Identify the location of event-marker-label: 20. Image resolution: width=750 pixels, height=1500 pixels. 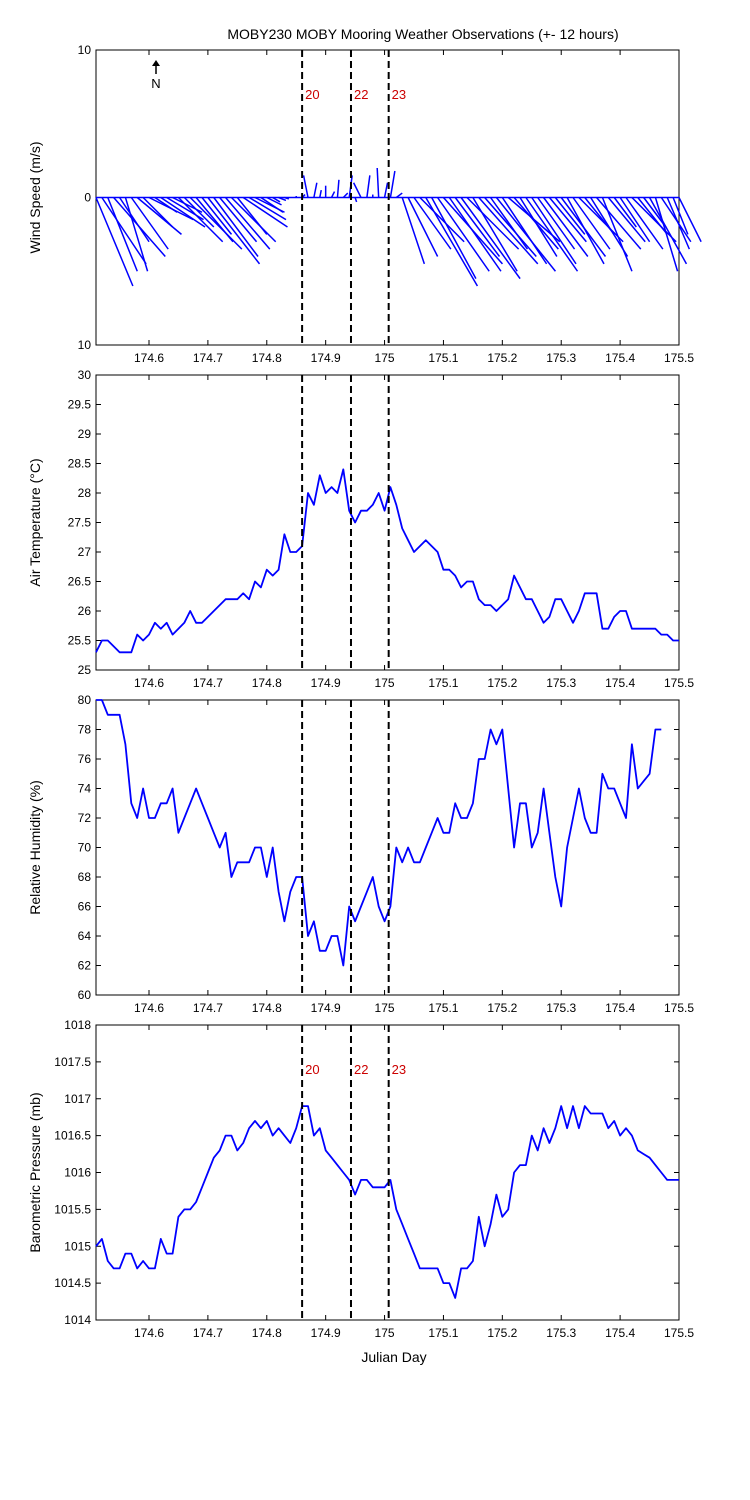
(312, 94).